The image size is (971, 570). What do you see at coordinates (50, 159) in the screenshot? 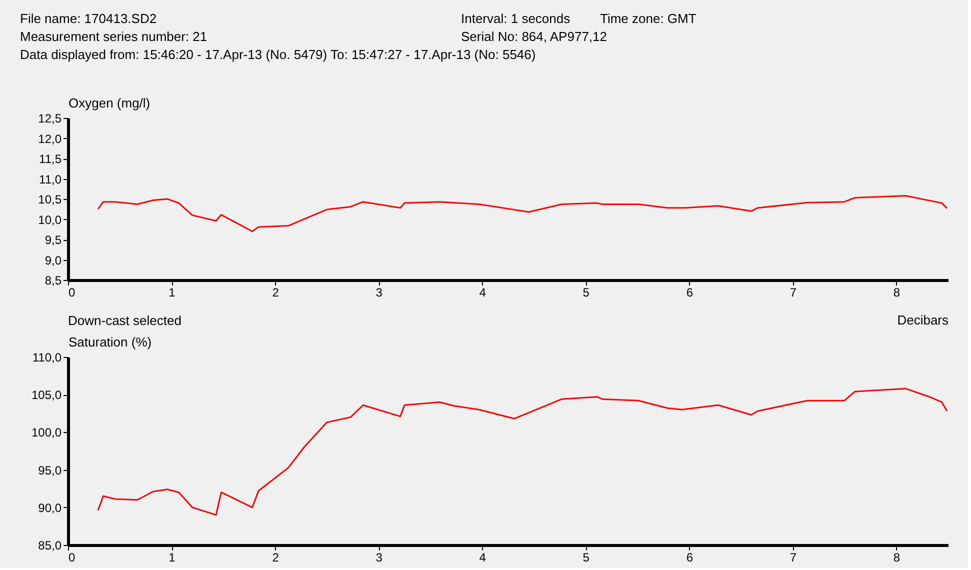
I see `y-tick-label: 11,5` at bounding box center [50, 159].